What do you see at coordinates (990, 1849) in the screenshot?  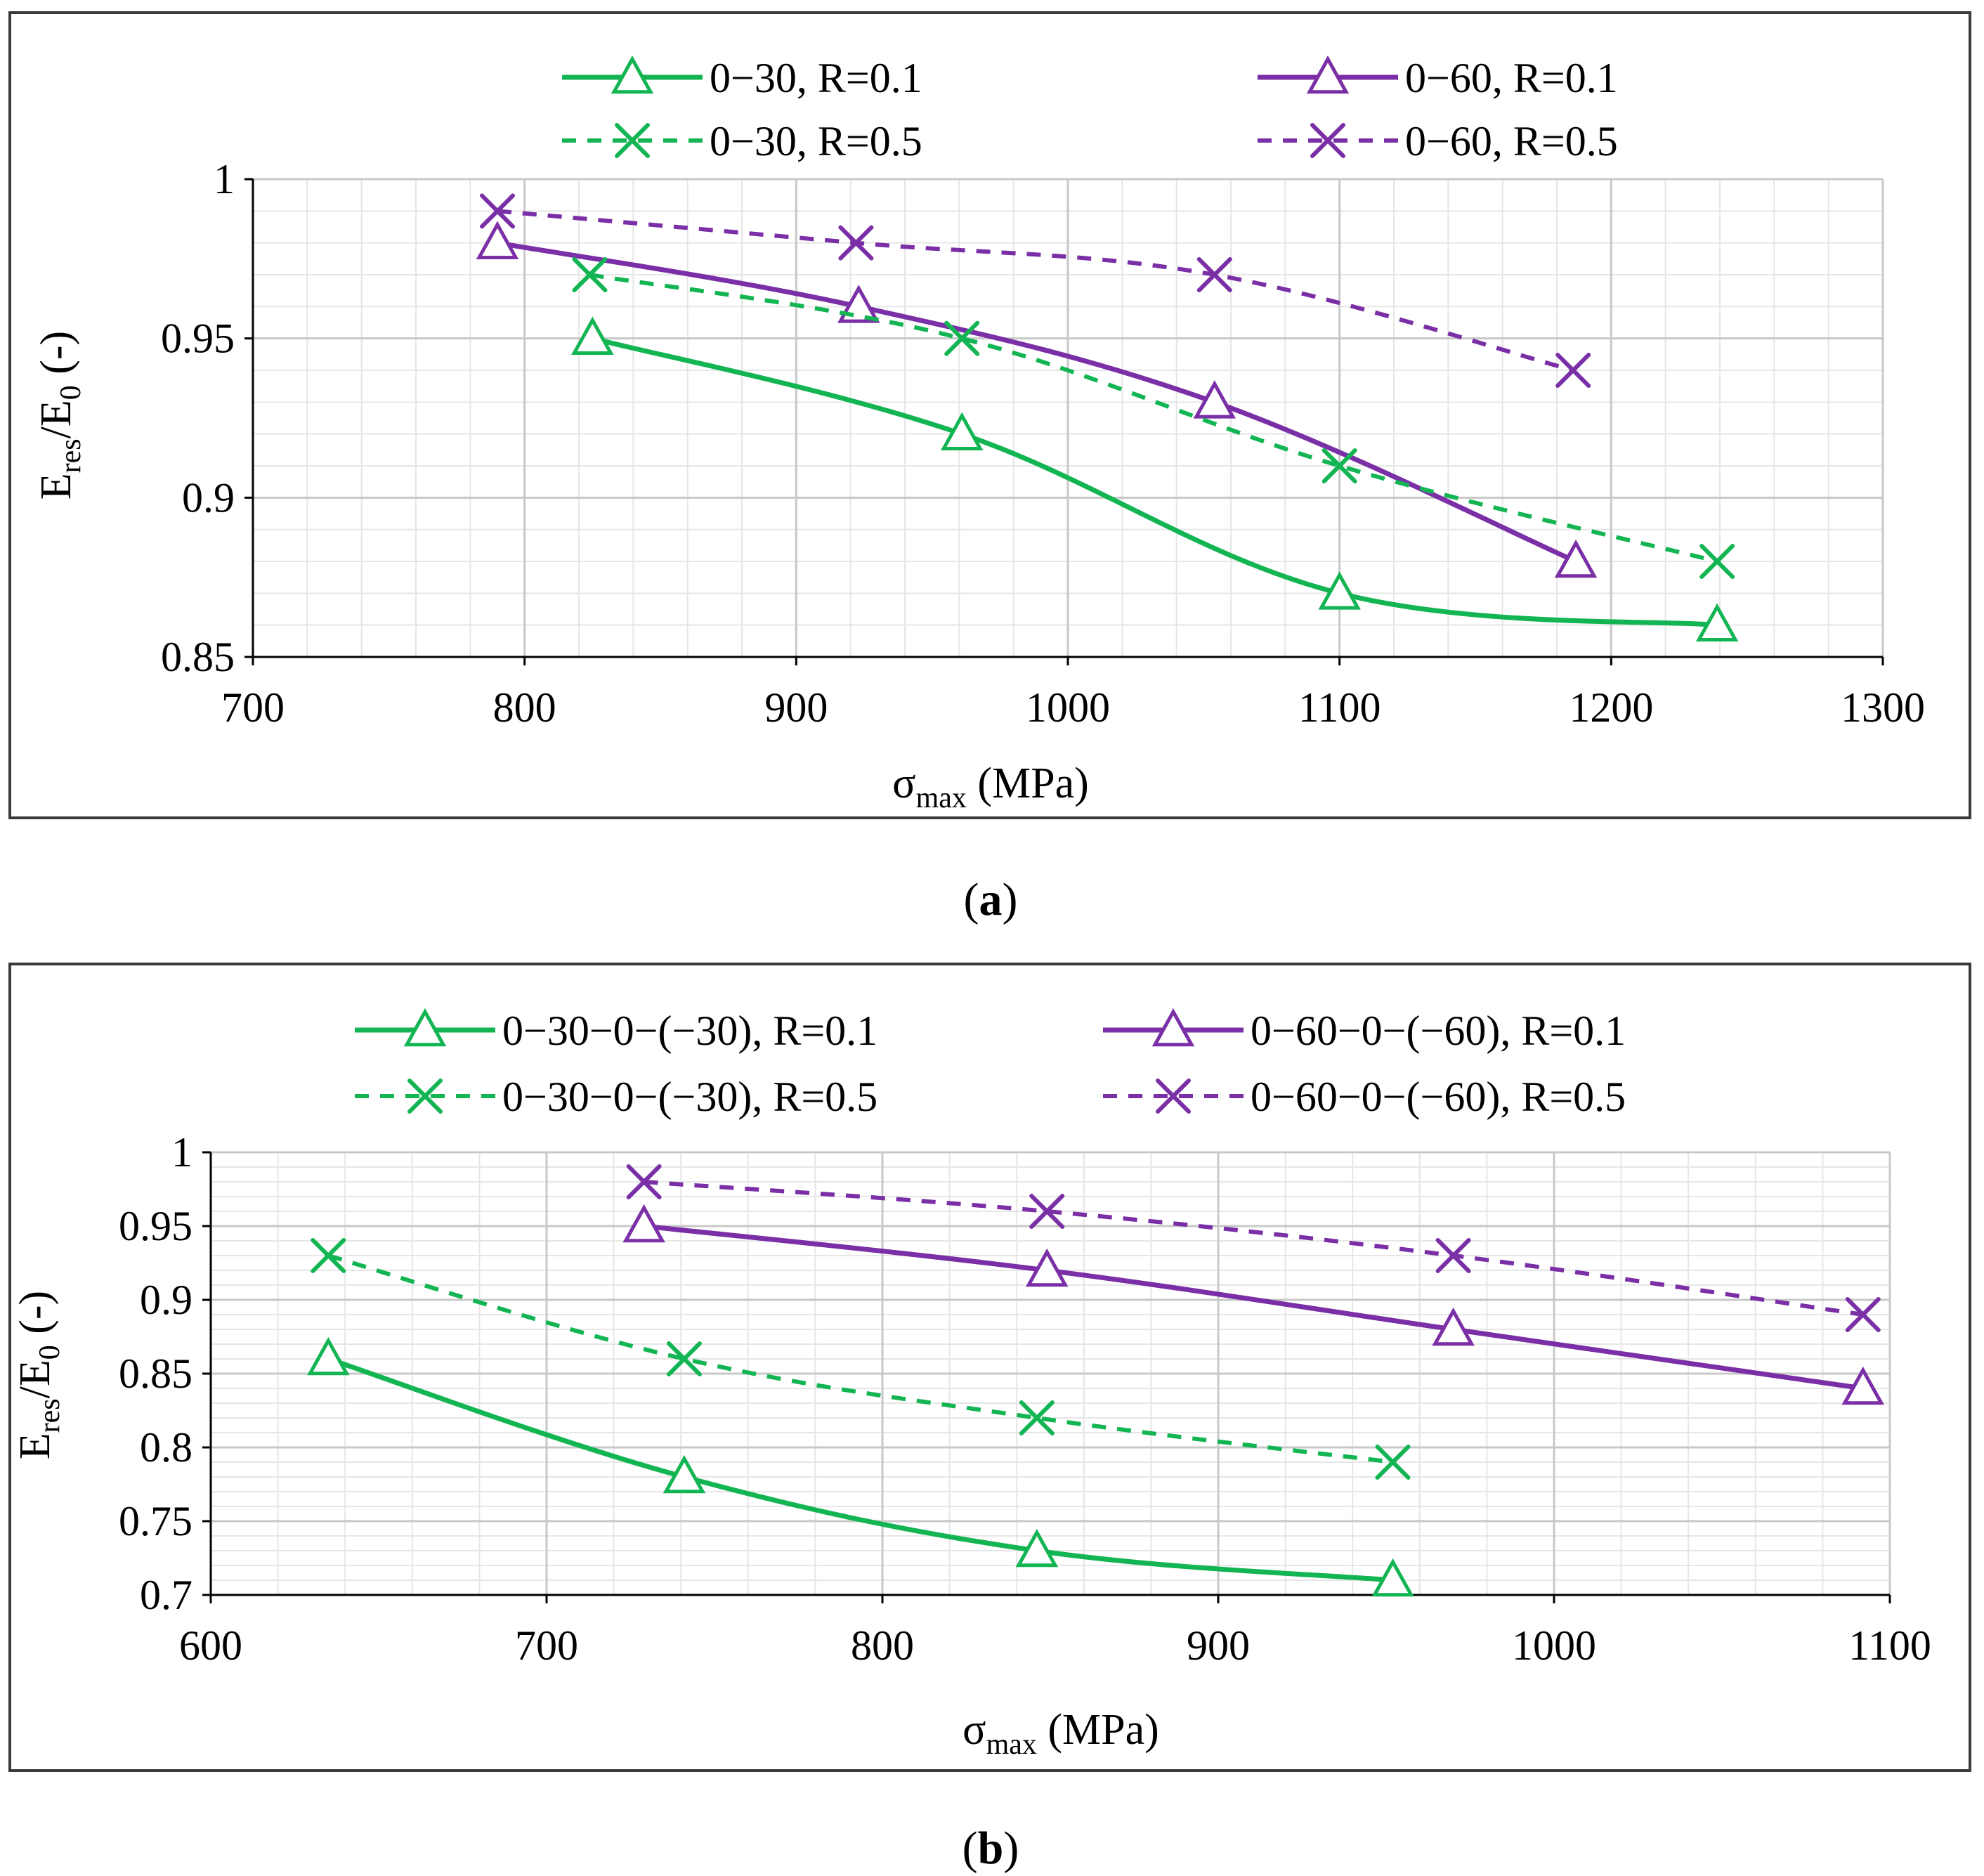 I see `panel-label-b: (b)` at bounding box center [990, 1849].